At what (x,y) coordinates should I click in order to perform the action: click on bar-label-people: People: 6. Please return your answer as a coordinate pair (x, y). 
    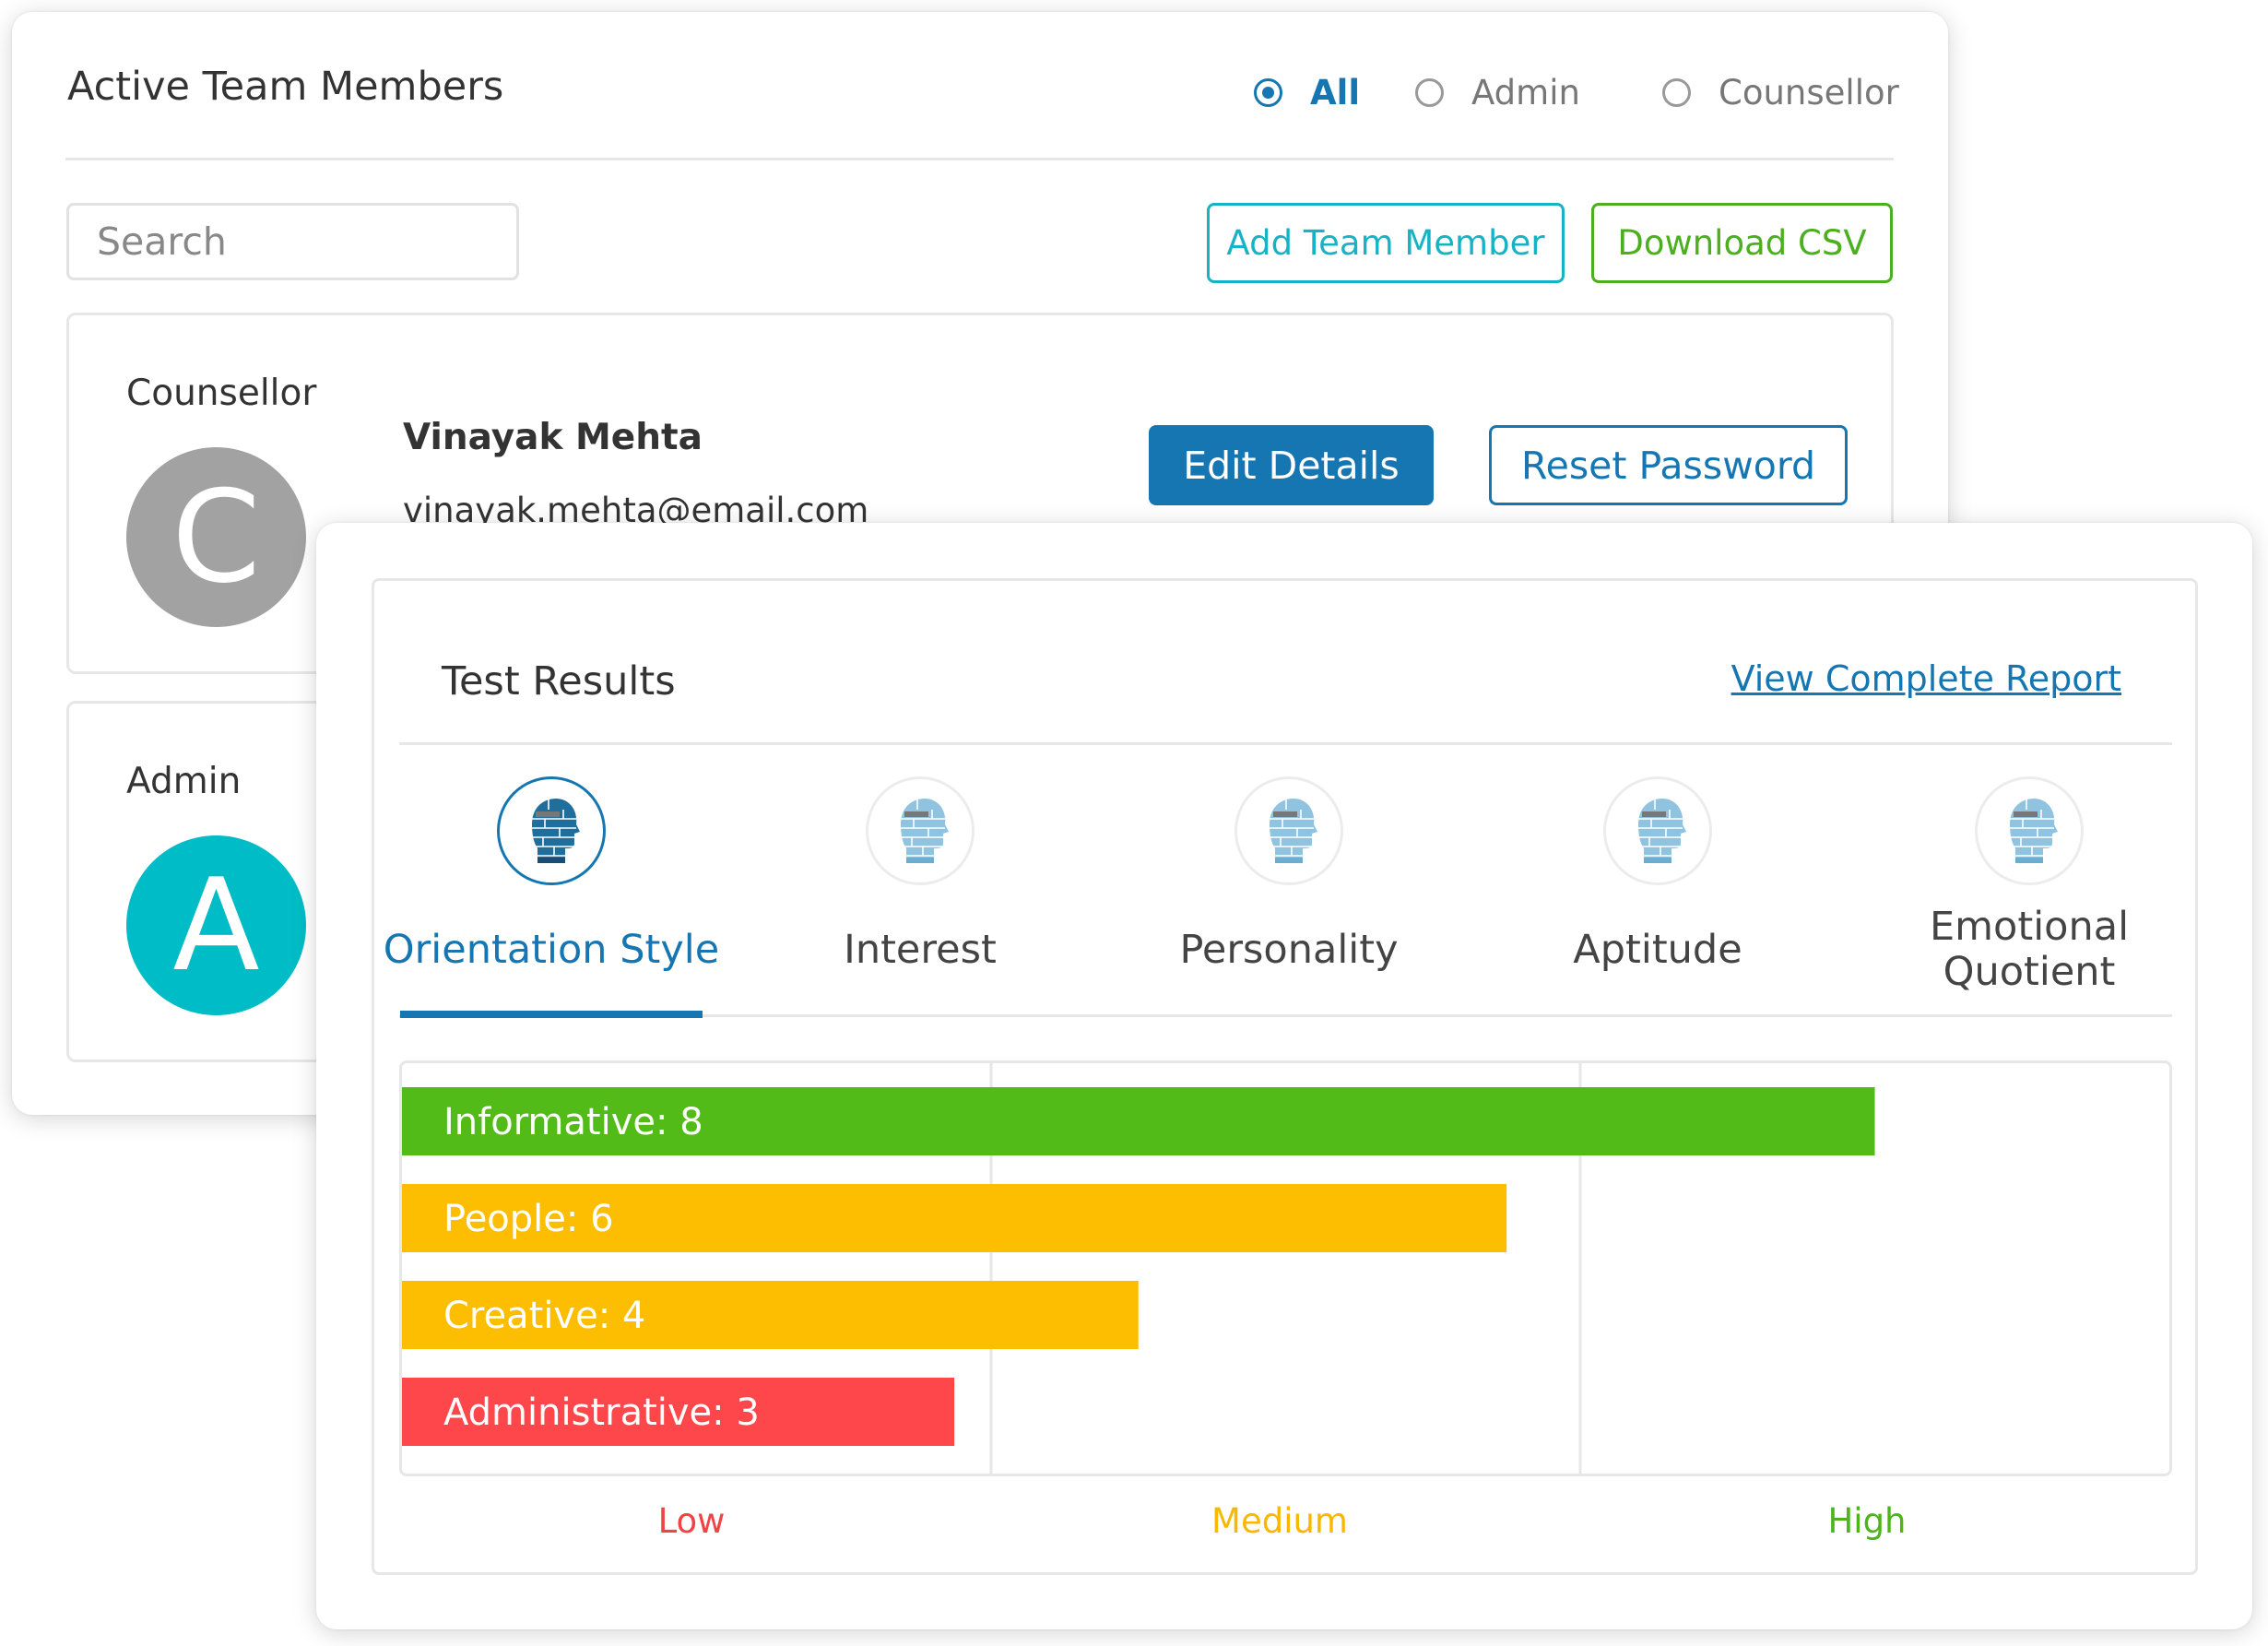
    Looking at the image, I should click on (528, 1219).